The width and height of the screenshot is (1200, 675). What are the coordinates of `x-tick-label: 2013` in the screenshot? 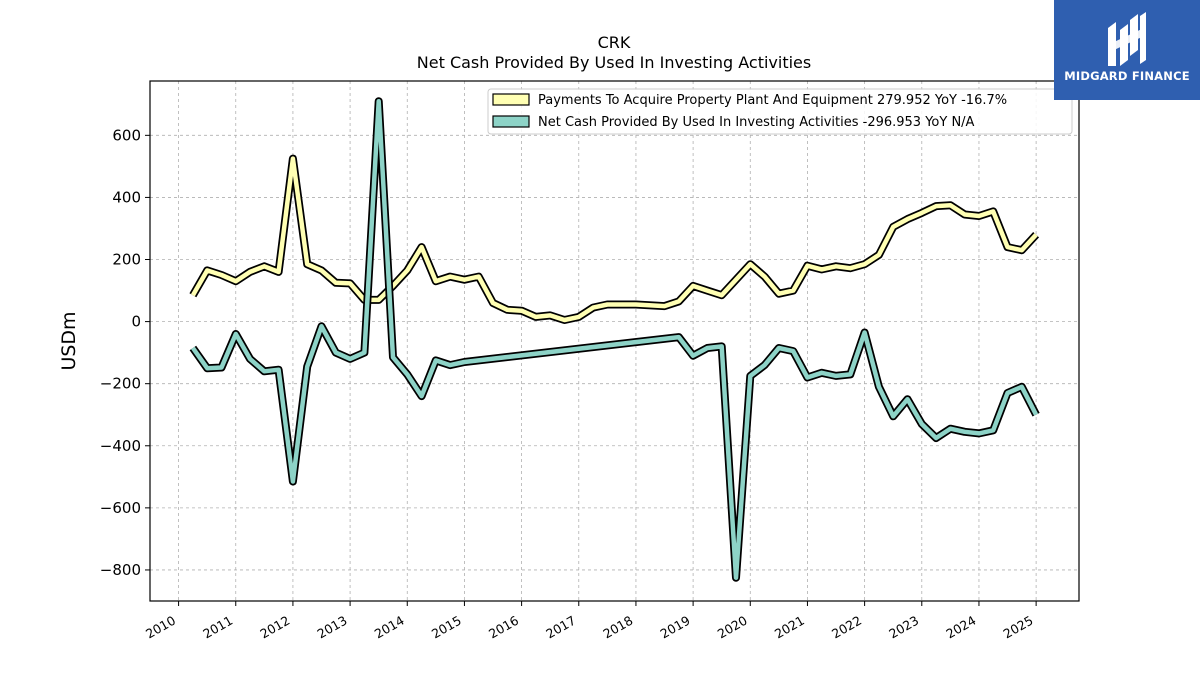 It's located at (332, 627).